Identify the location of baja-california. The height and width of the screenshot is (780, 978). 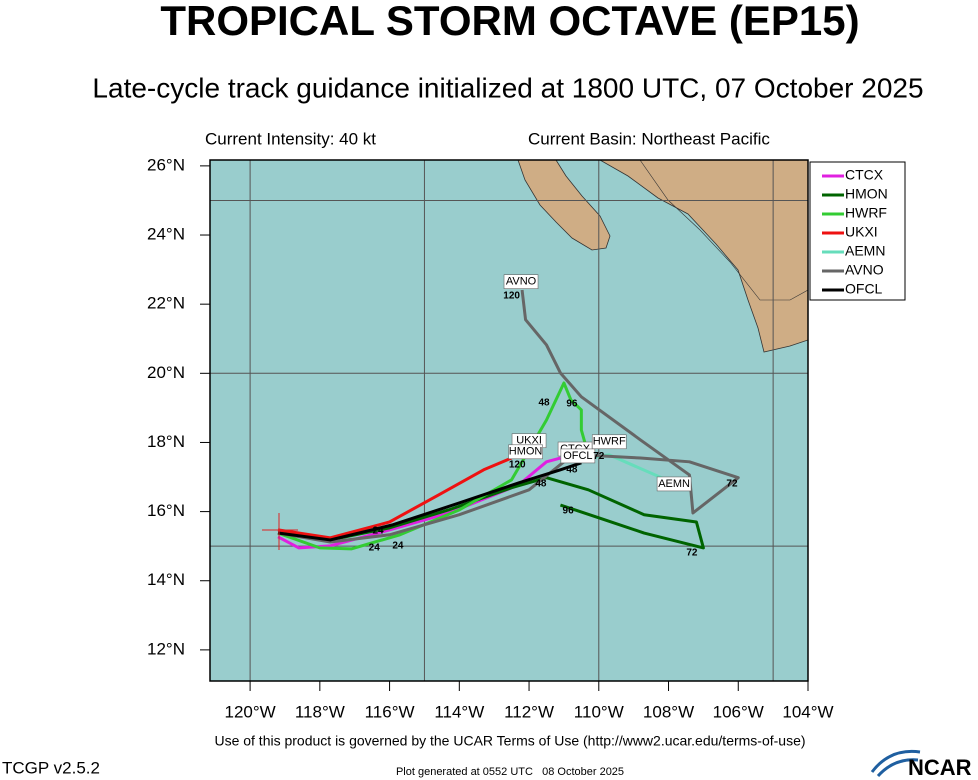
(564, 205).